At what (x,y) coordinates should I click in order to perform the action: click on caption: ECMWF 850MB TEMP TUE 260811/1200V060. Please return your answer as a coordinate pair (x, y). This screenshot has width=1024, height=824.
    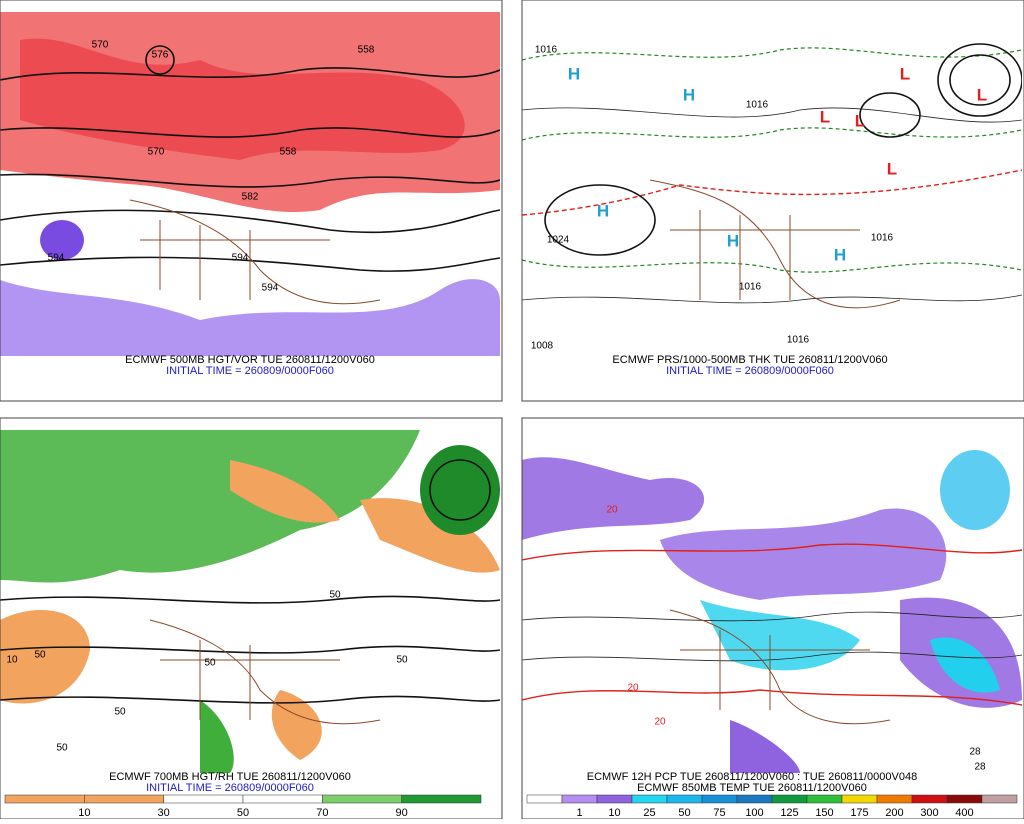
    Looking at the image, I should click on (752, 788).